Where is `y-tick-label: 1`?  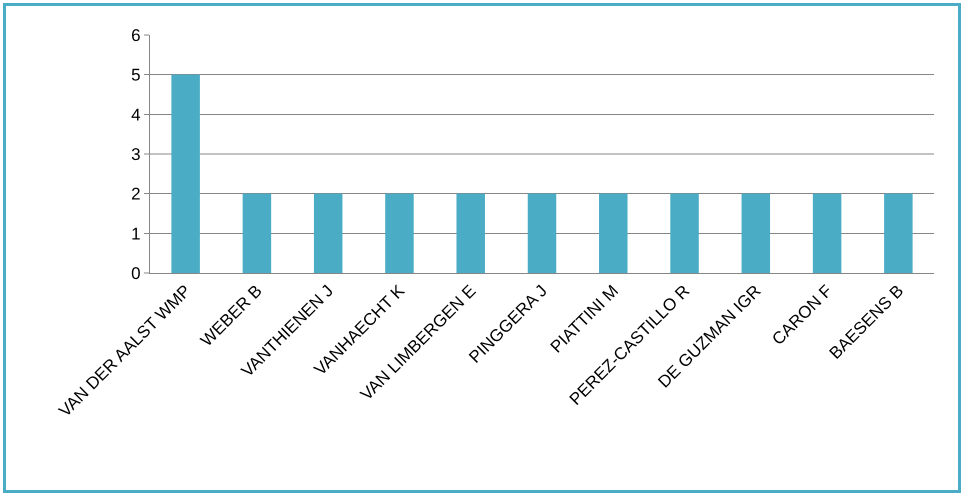
y-tick-label: 1 is located at coordinates (136, 234).